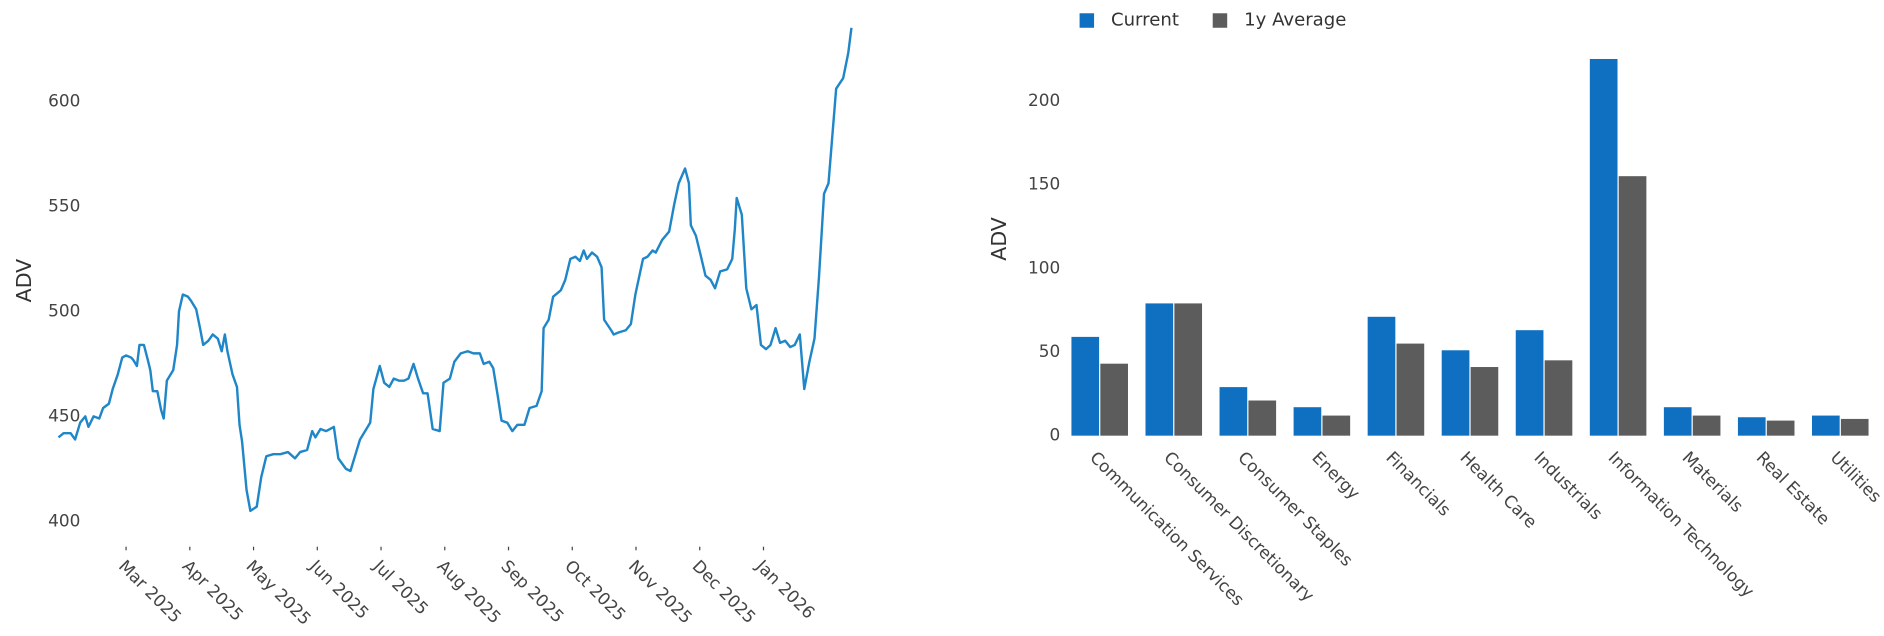 The height and width of the screenshot is (636, 1884). Describe the element at coordinates (1295, 20) in the screenshot. I see `legend-label: 1y Average` at that location.